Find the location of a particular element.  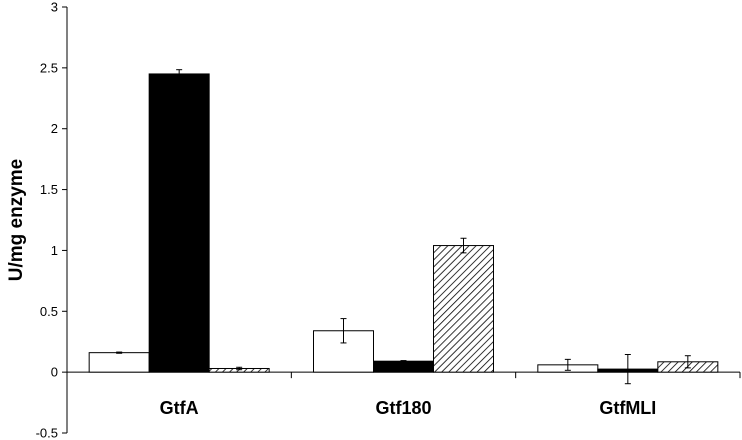

y-tick-label: 3 is located at coordinates (54, 7).